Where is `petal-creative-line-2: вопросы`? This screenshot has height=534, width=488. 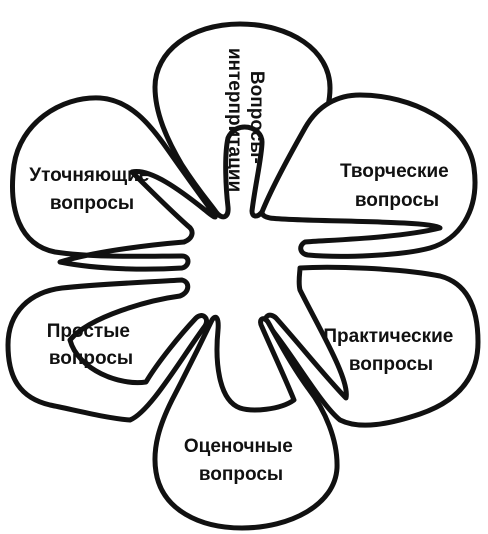
petal-creative-line-2: вопросы is located at coordinates (397, 200).